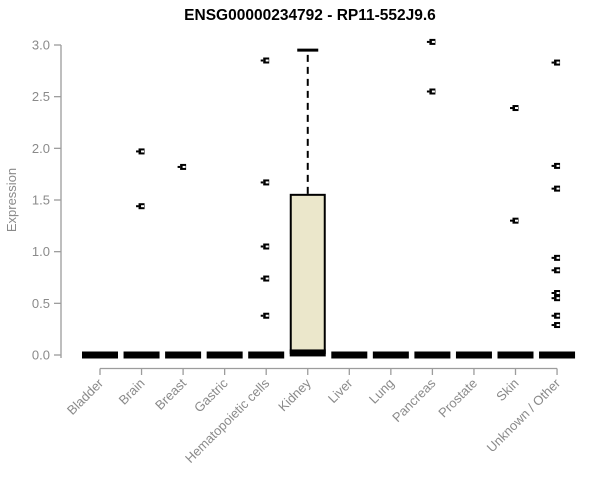 The width and height of the screenshot is (600, 500). I want to click on x-tick-label: Bladder, so click(85, 396).